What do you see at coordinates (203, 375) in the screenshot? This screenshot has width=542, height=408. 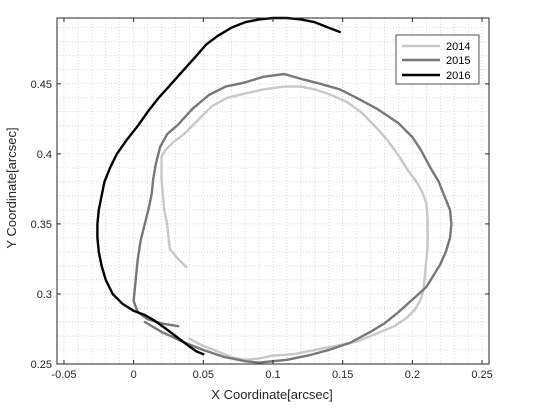 I see `x-tick-label: 0.05` at bounding box center [203, 375].